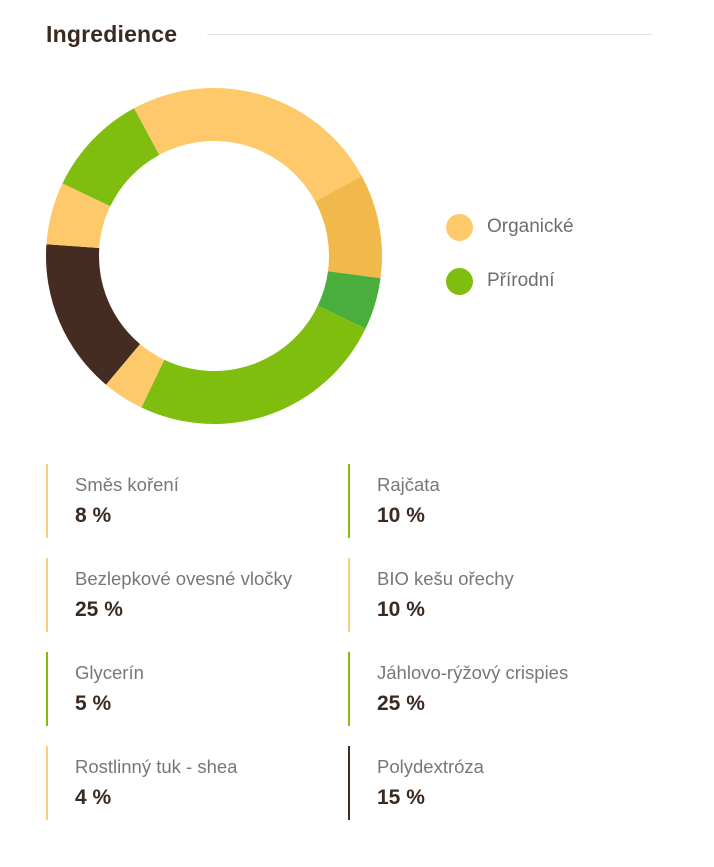 The width and height of the screenshot is (714, 867). I want to click on ingredient-name: Rajčata, so click(408, 484).